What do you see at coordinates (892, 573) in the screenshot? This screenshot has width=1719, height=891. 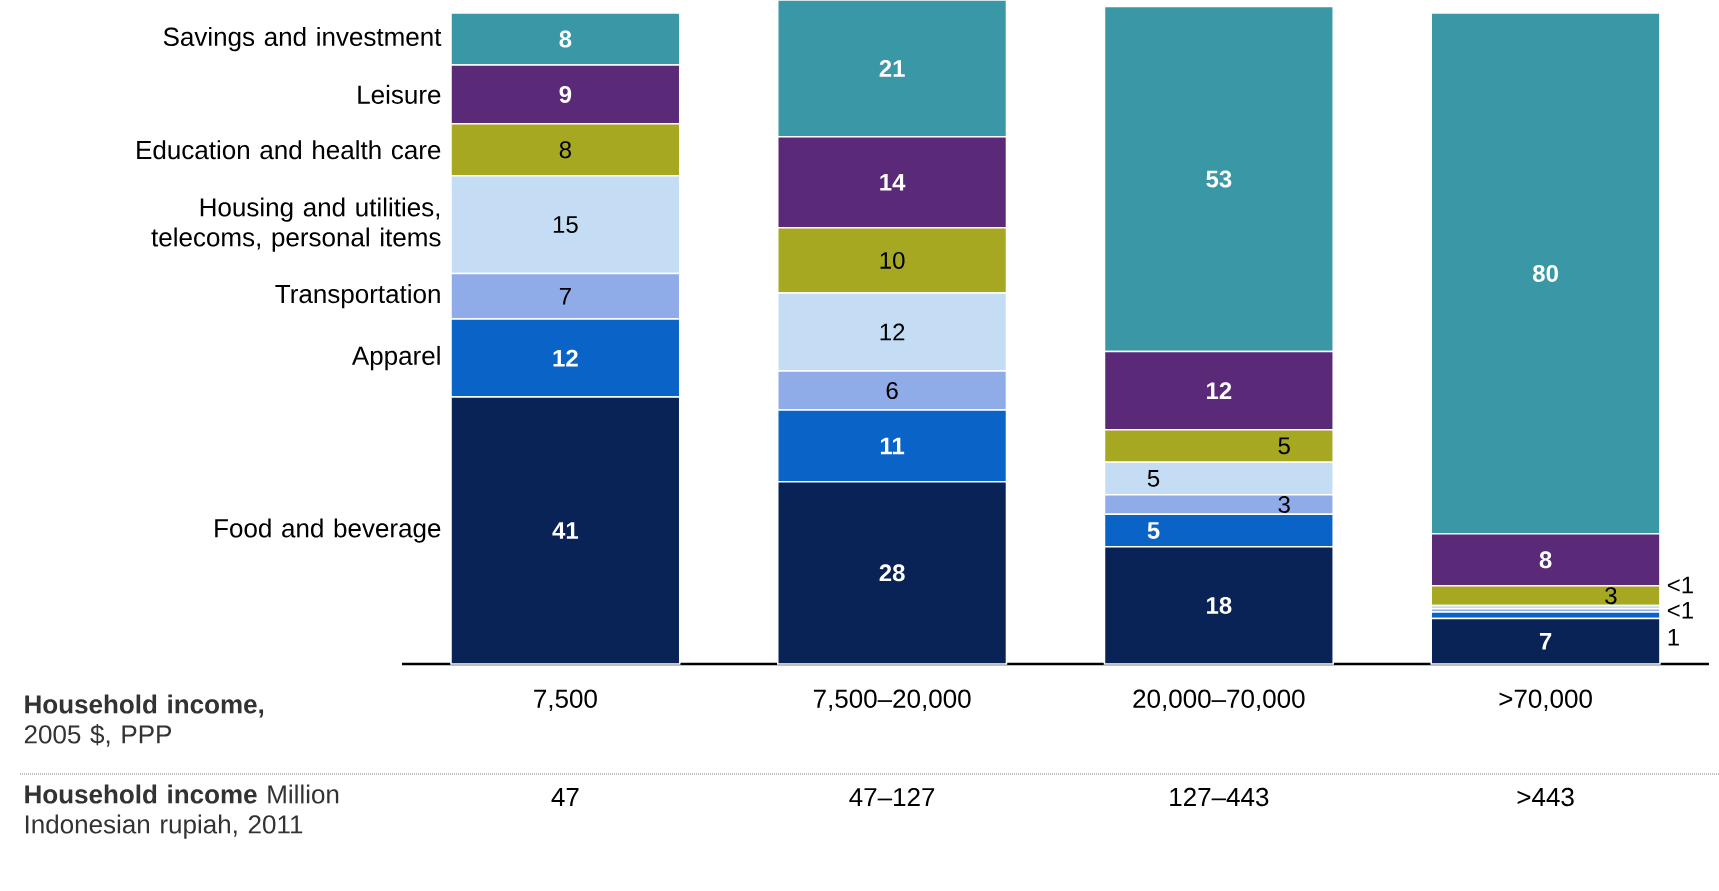 I see `data-label: 28` at bounding box center [892, 573].